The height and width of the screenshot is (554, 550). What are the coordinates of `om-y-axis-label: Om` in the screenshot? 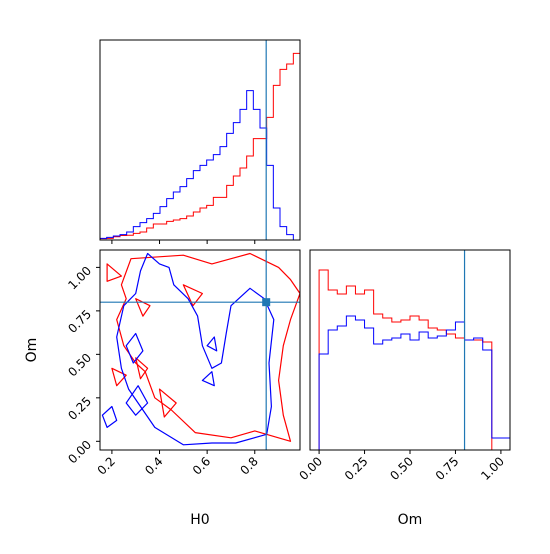 It's located at (32, 350).